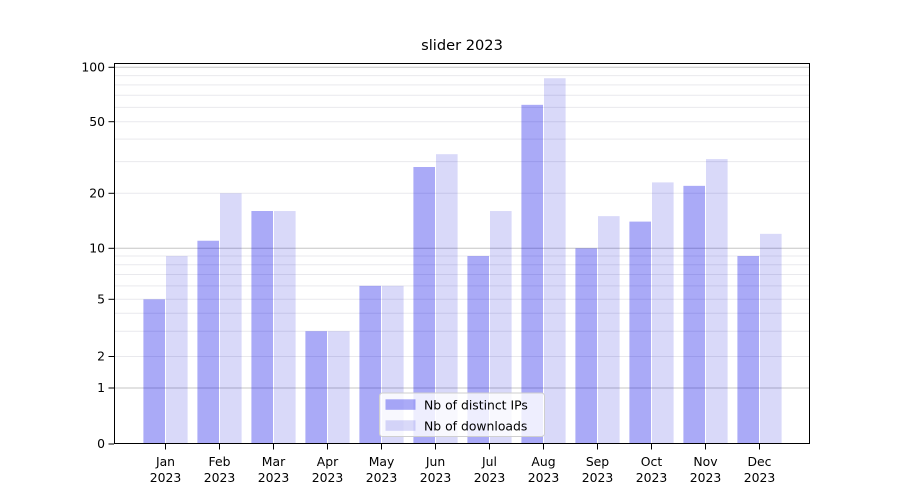  What do you see at coordinates (424, 305) in the screenshot?
I see `bar-distinct-ips-jun` at bounding box center [424, 305].